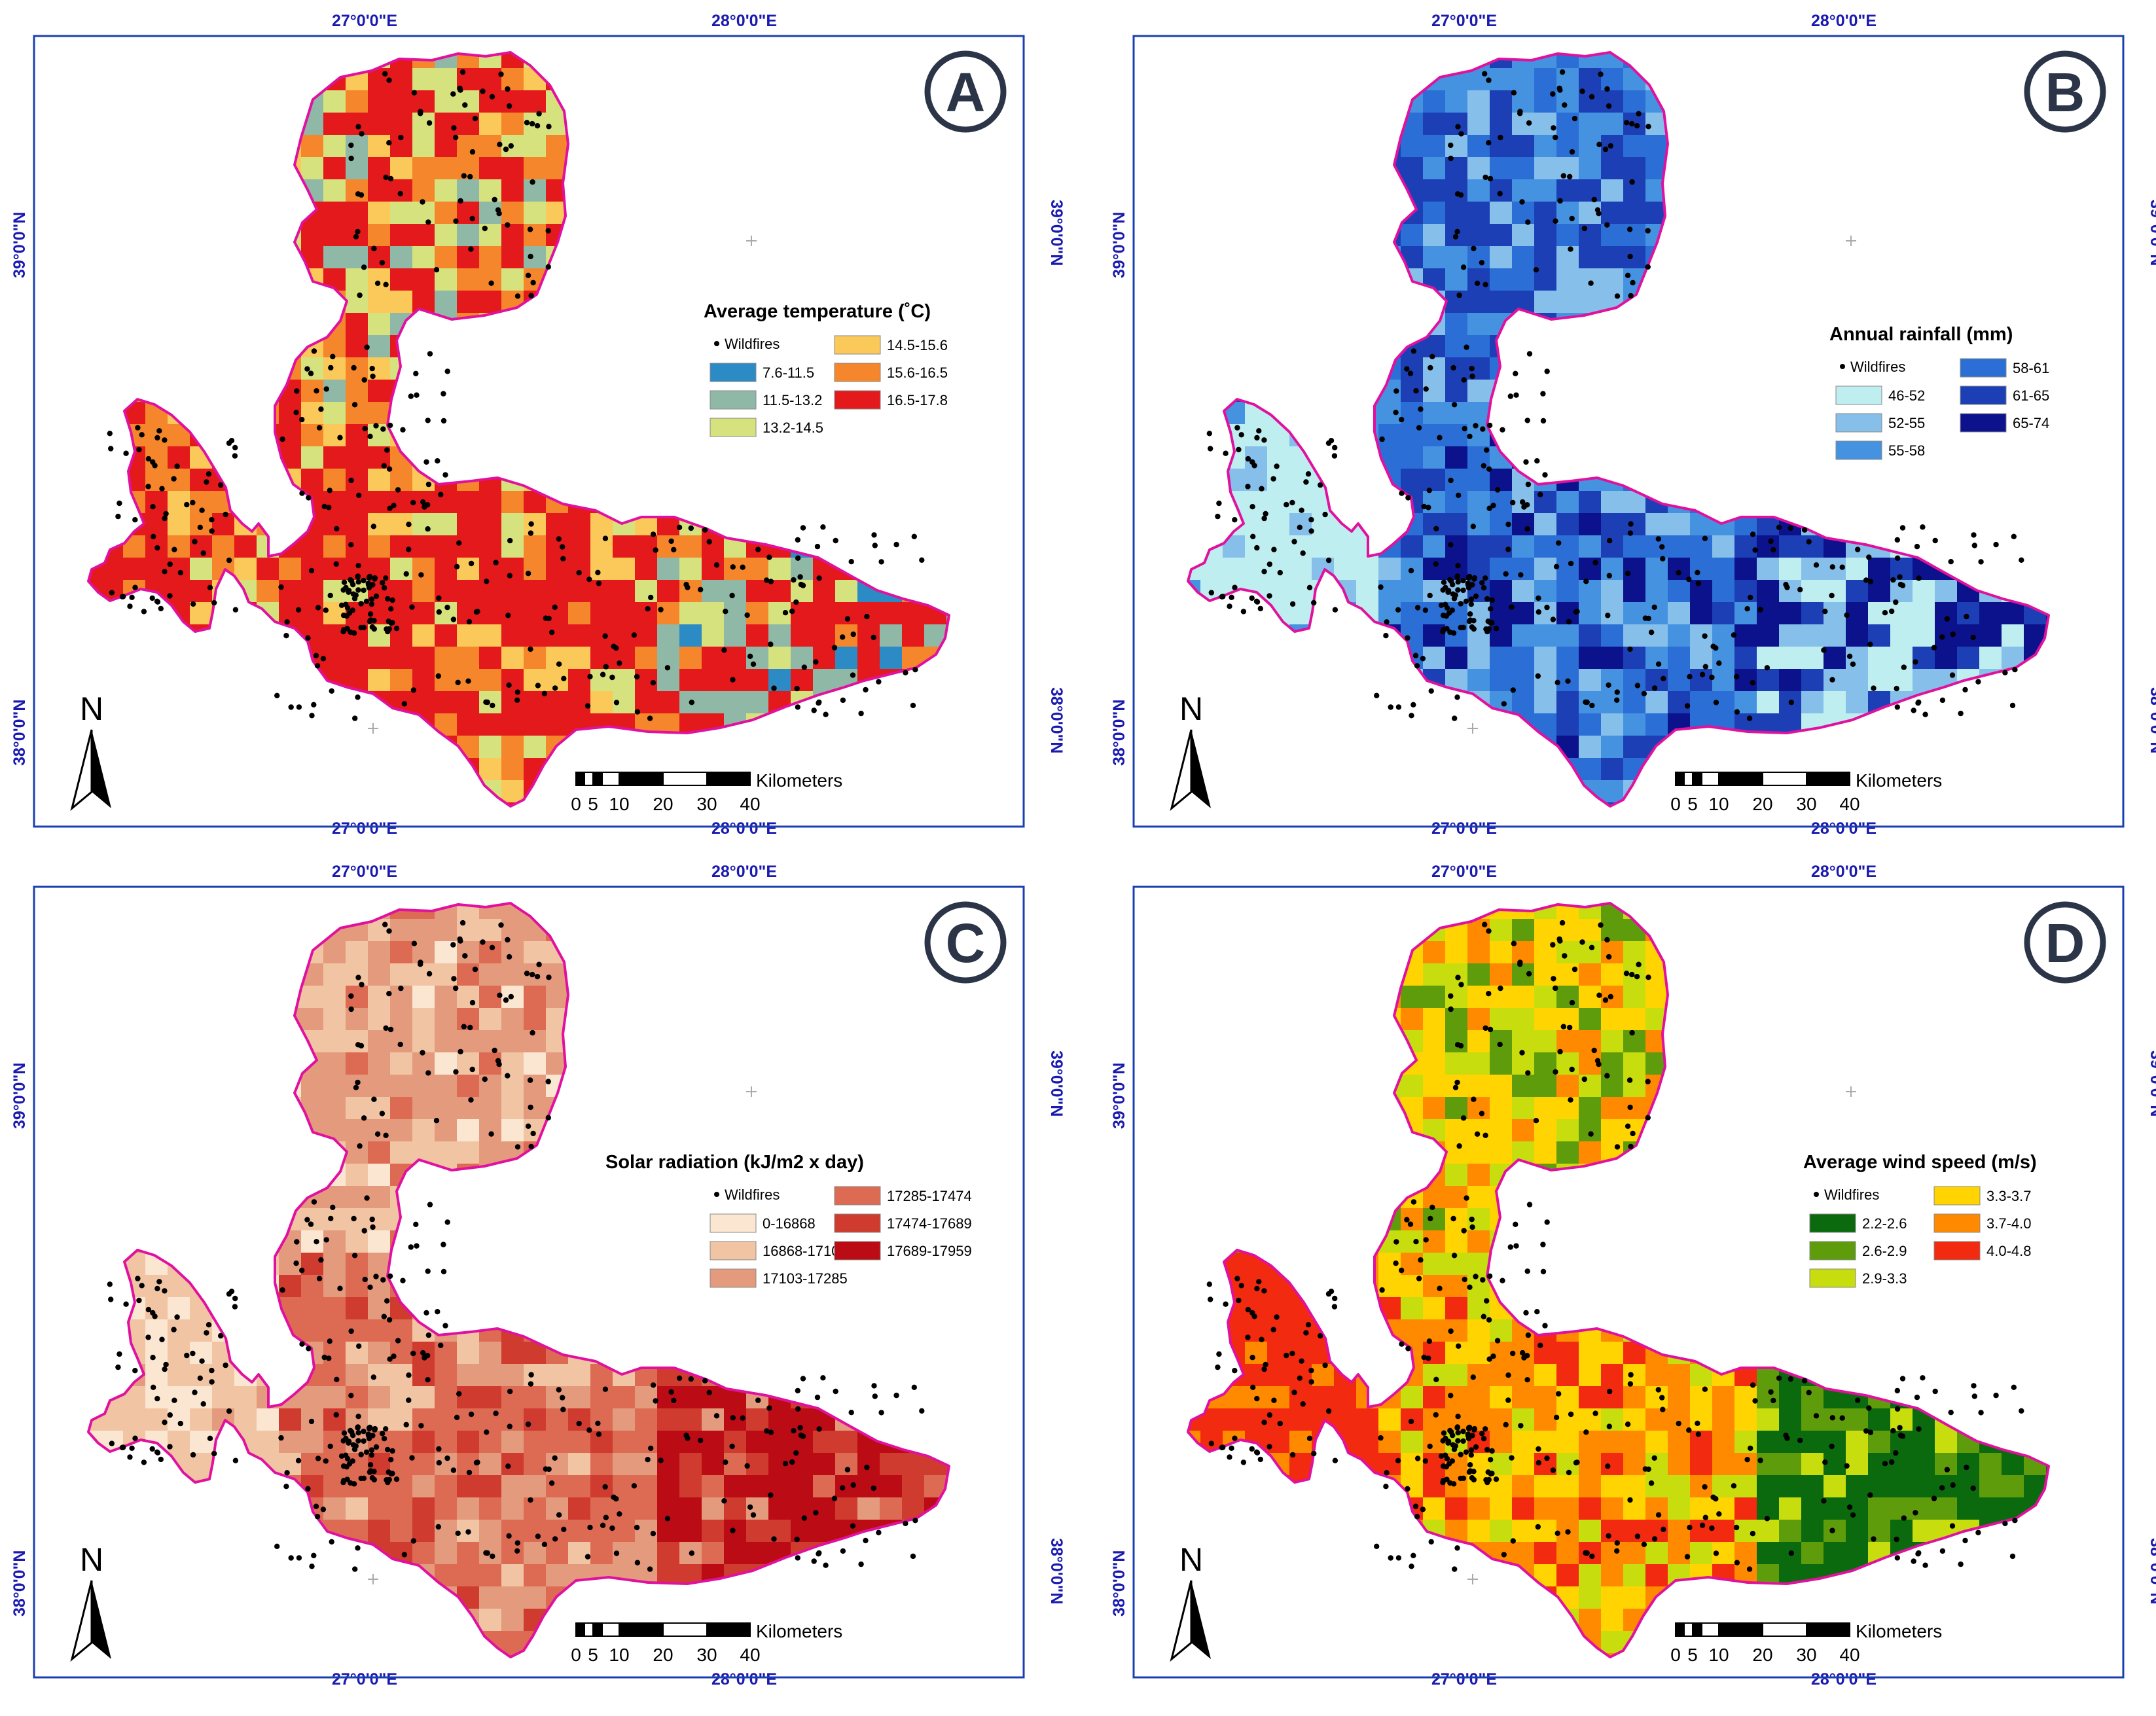  I want to click on legend-swatch, so click(1858, 450).